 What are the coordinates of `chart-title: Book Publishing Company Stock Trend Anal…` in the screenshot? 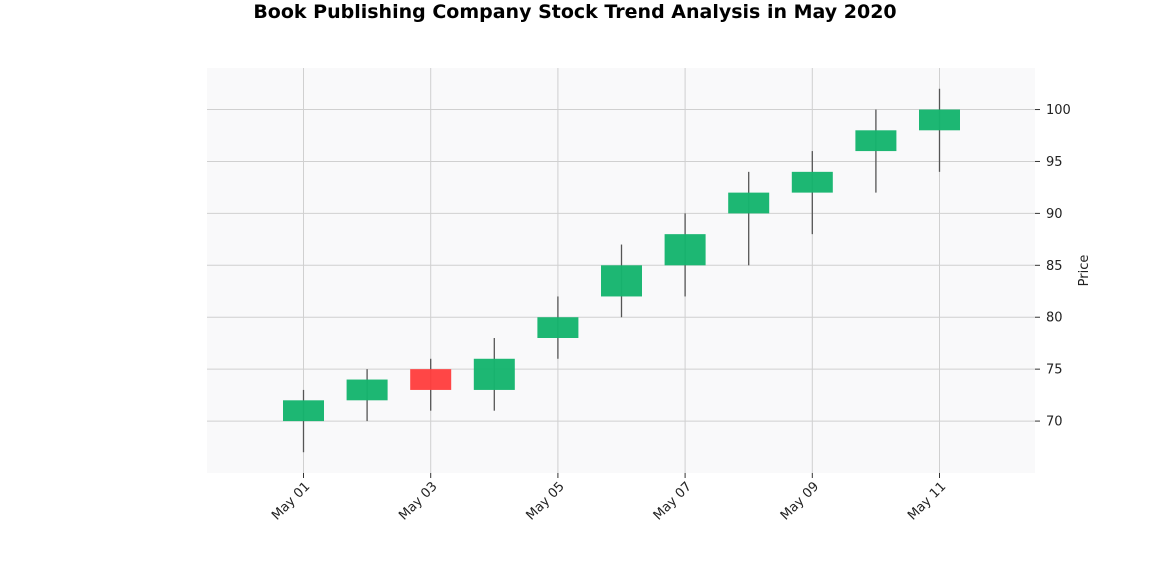 It's located at (575, 12).